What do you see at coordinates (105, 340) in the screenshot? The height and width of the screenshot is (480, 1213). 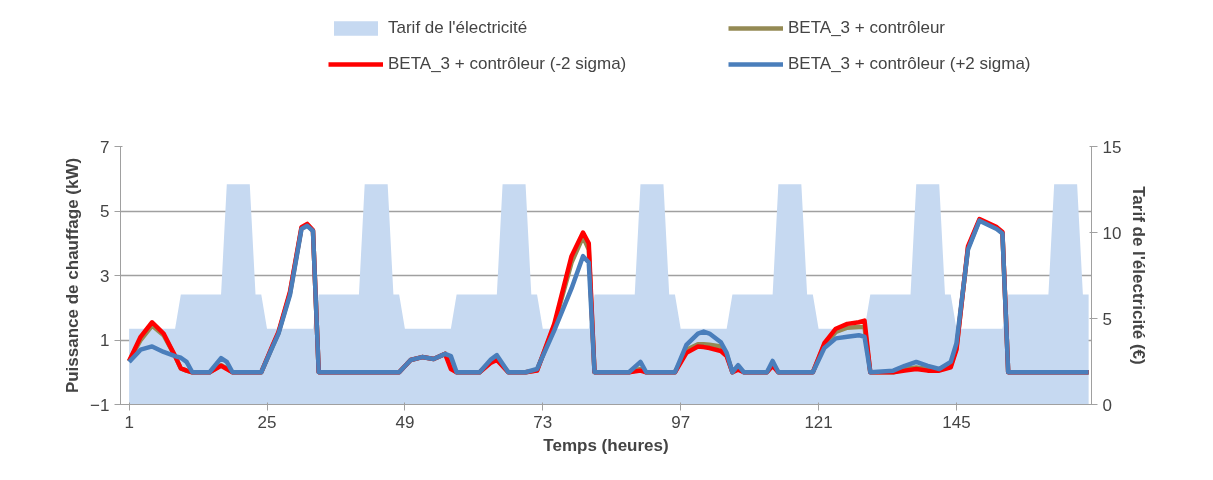 I see `y-tick-label: 1` at bounding box center [105, 340].